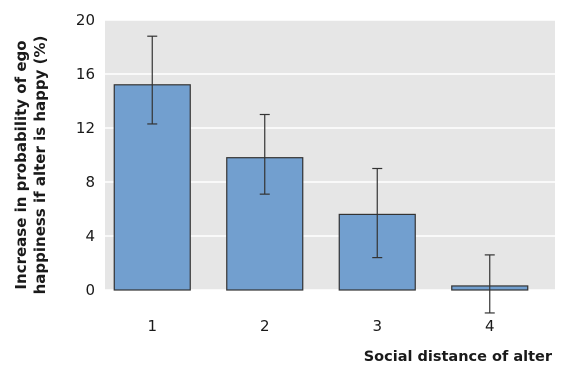 The height and width of the screenshot is (368, 569). I want to click on x-tick-label: 3, so click(377, 326).